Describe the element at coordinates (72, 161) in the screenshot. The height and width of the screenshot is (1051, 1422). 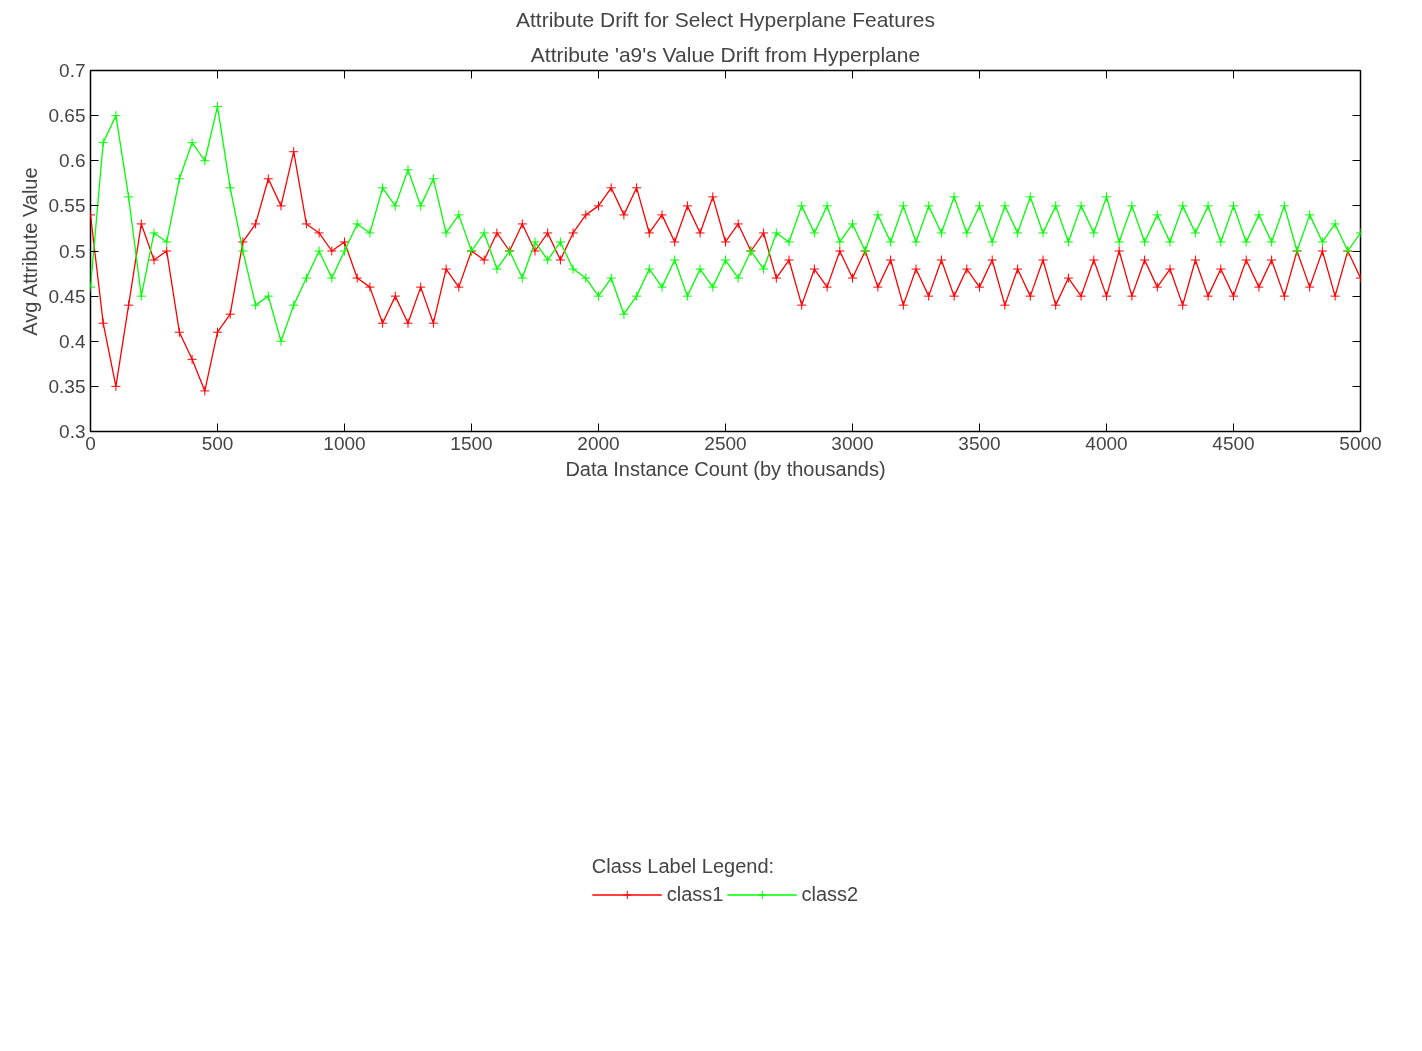
I see `y-tick-label: 0.6` at that location.